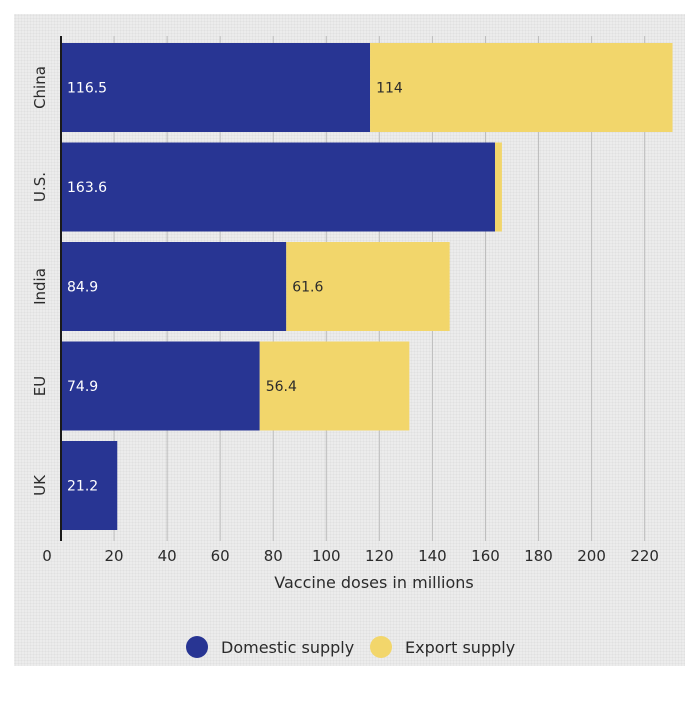 The image size is (700, 725). Describe the element at coordinates (197, 647) in the screenshot. I see `legend-swatch-domestic` at that location.